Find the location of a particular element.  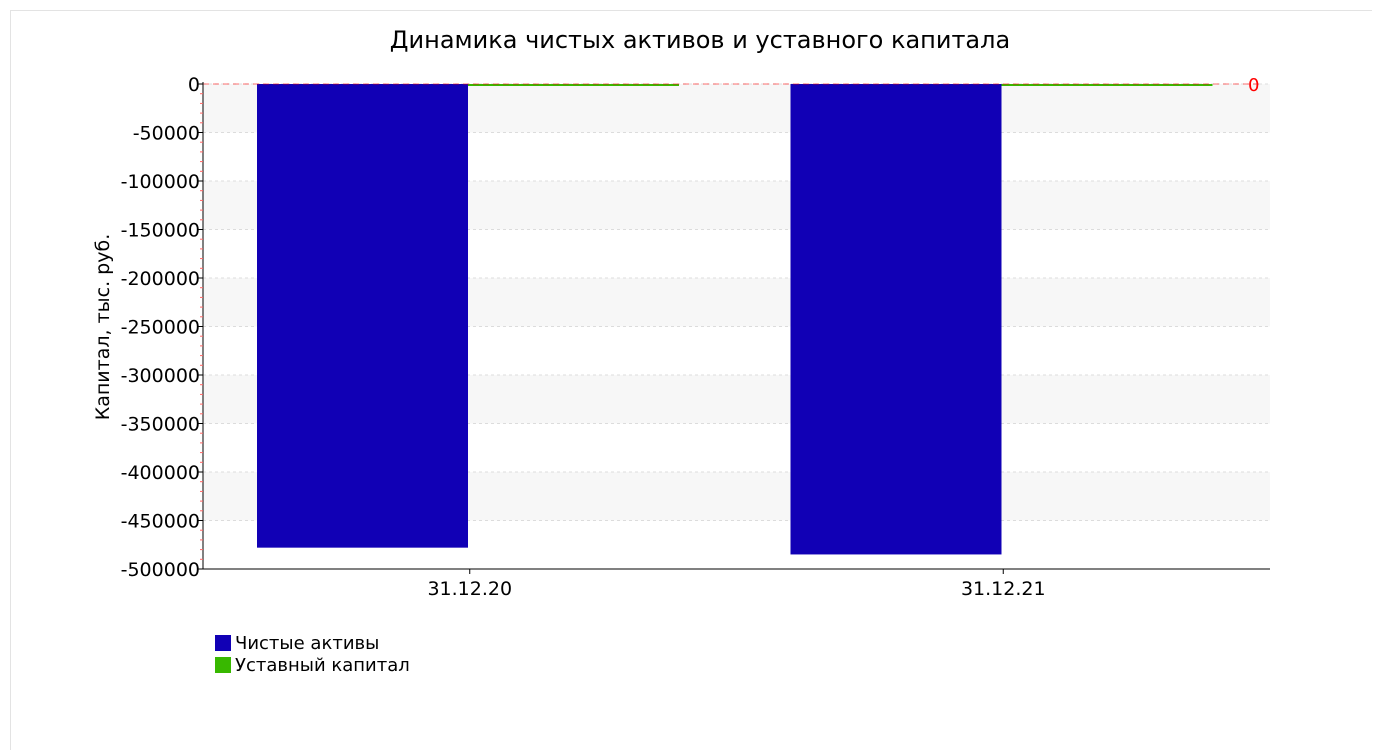

legend-label: Уставный капитал is located at coordinates (322, 665).